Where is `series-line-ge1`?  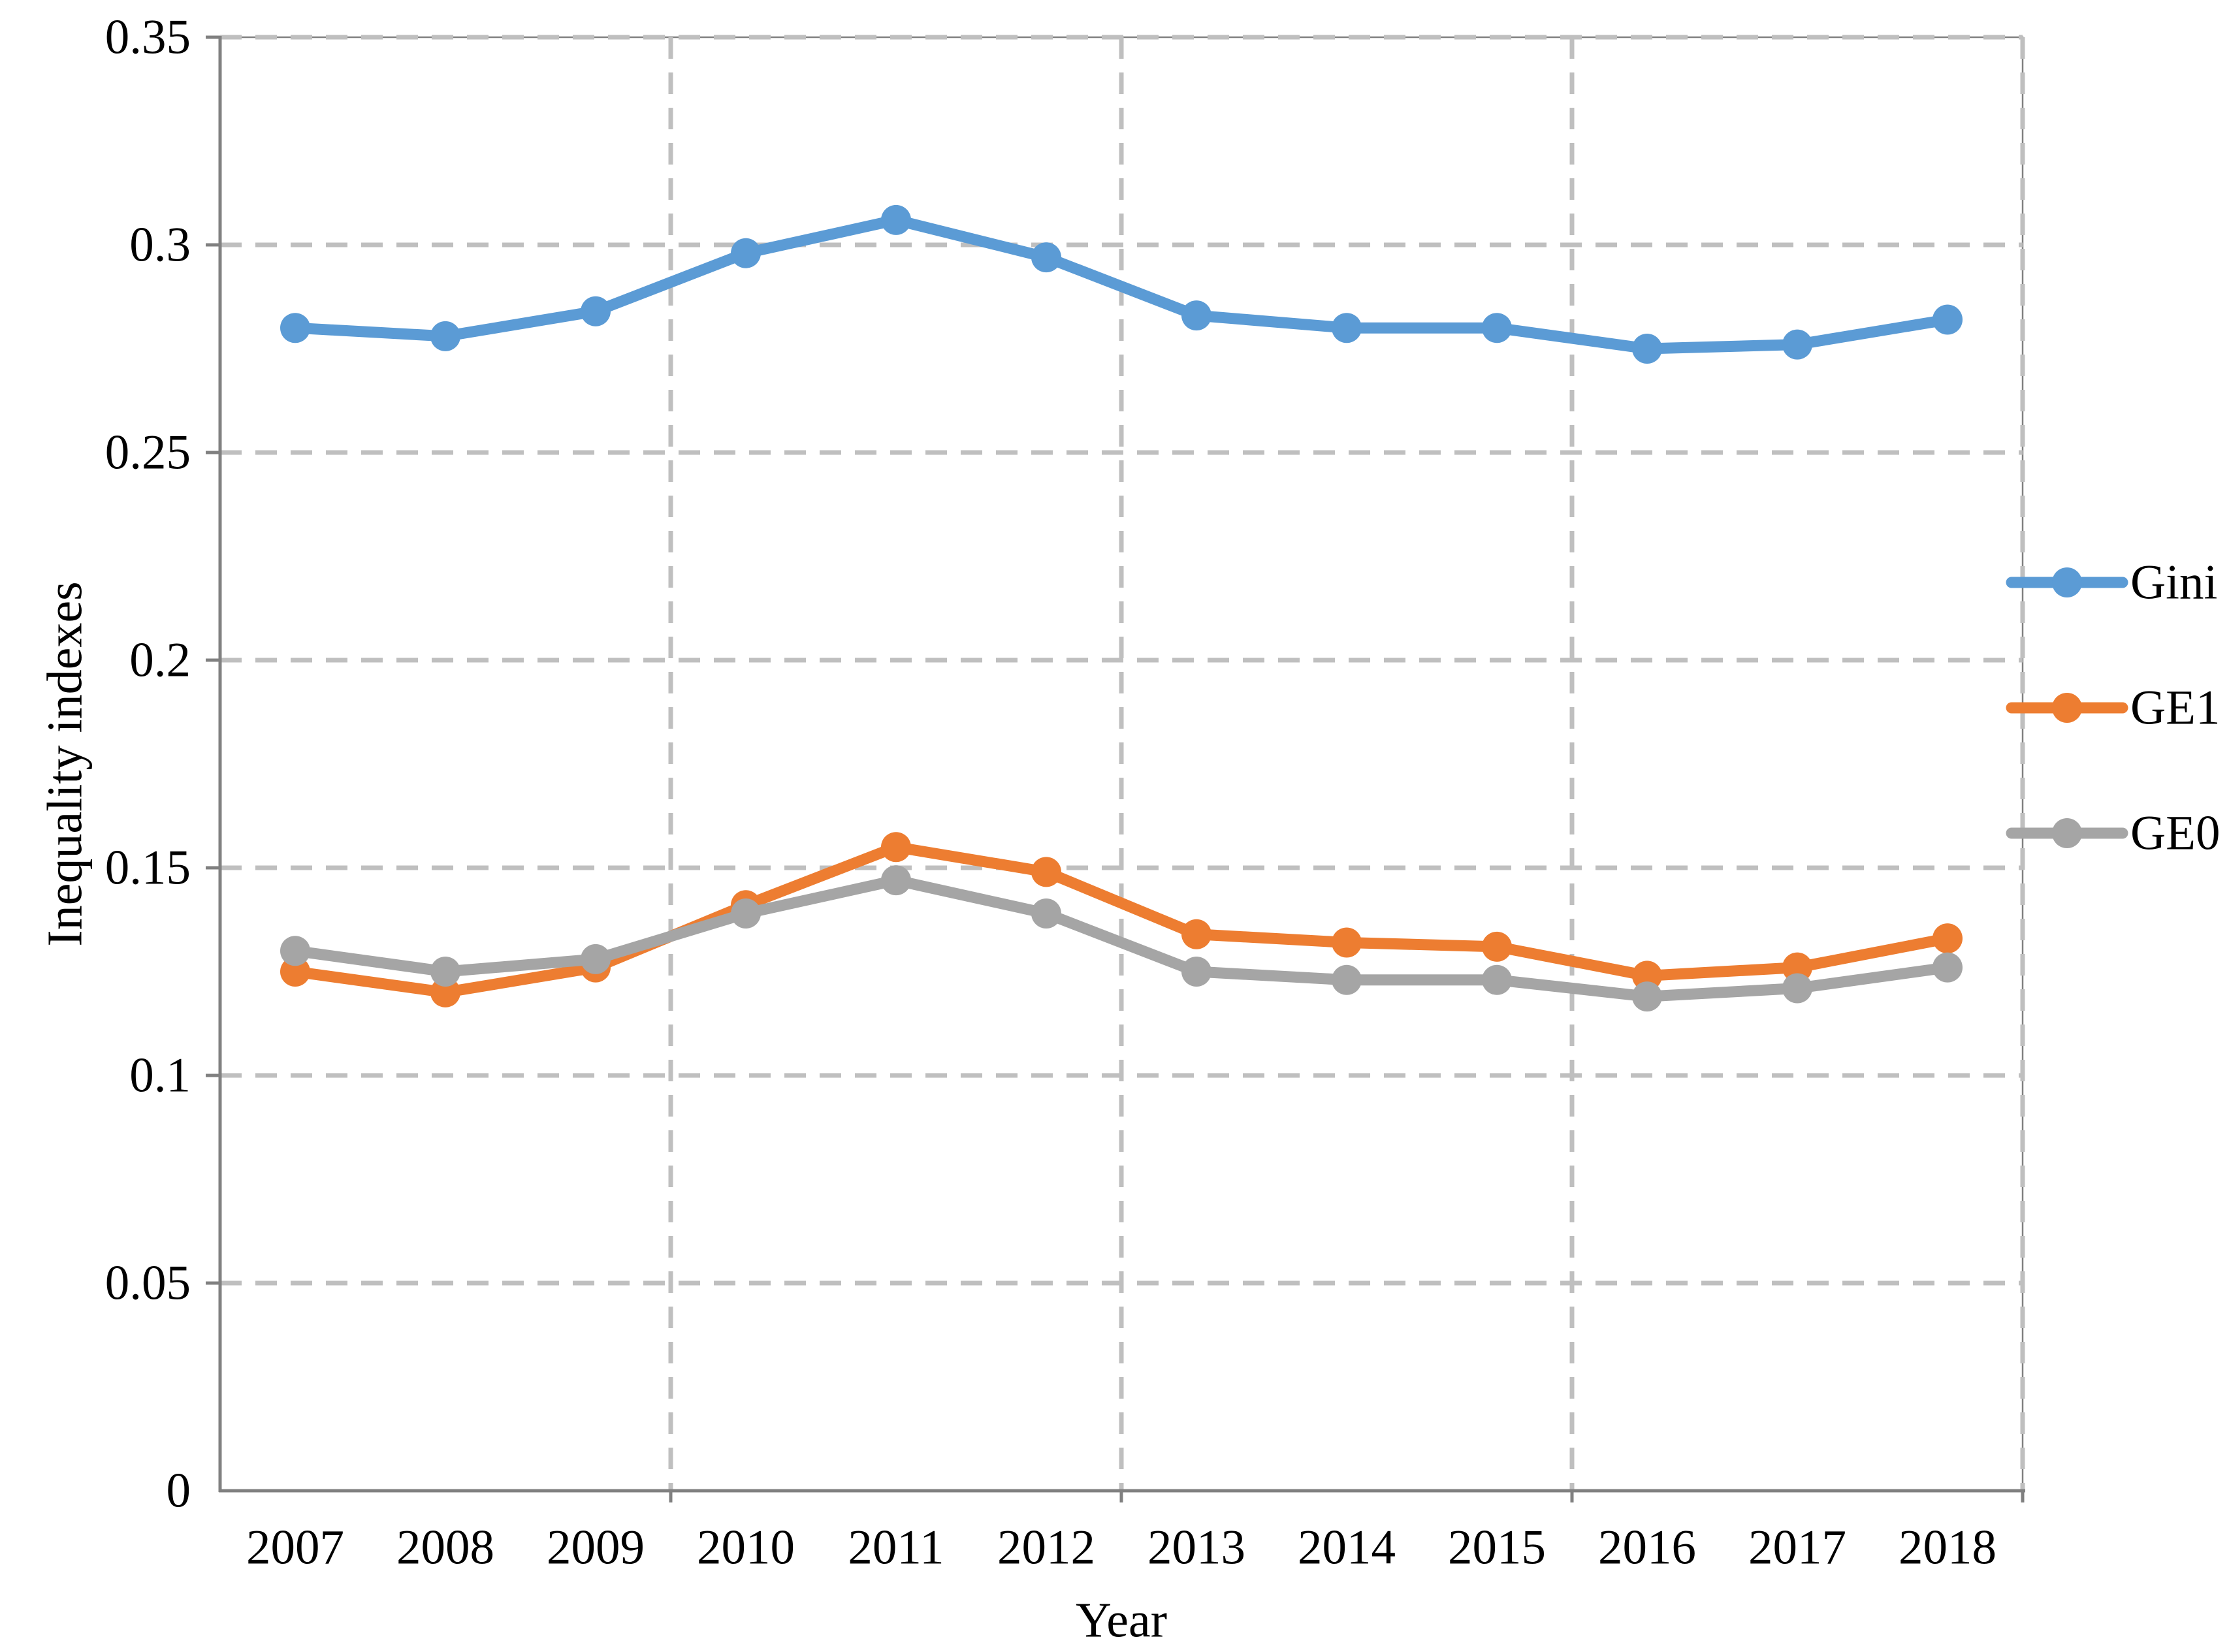
series-line-ge1 is located at coordinates (1121, 920).